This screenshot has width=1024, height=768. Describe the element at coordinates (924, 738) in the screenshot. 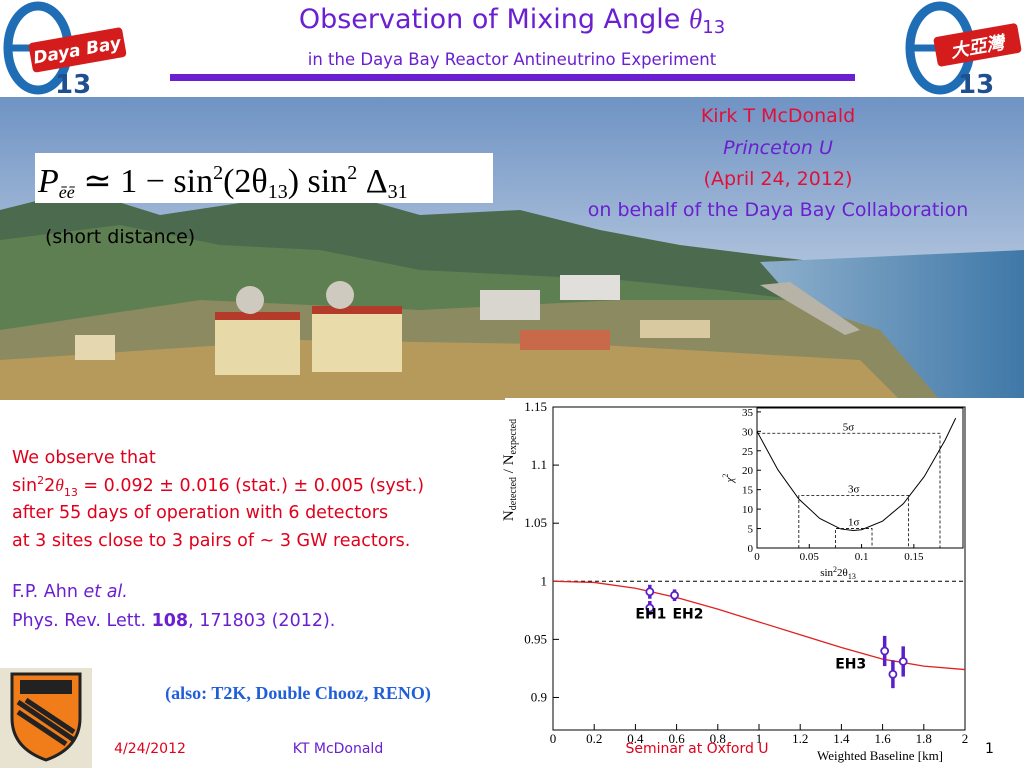

I see `x-tick-label: 1.8` at that location.